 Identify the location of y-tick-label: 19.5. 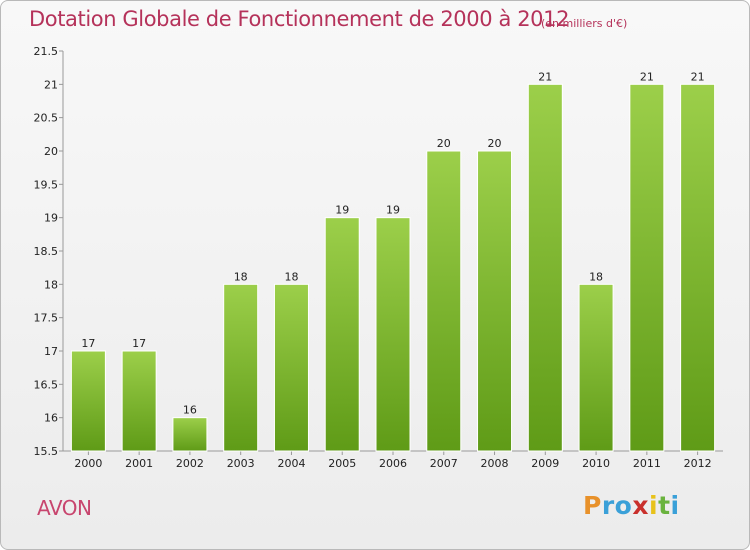
(46, 184).